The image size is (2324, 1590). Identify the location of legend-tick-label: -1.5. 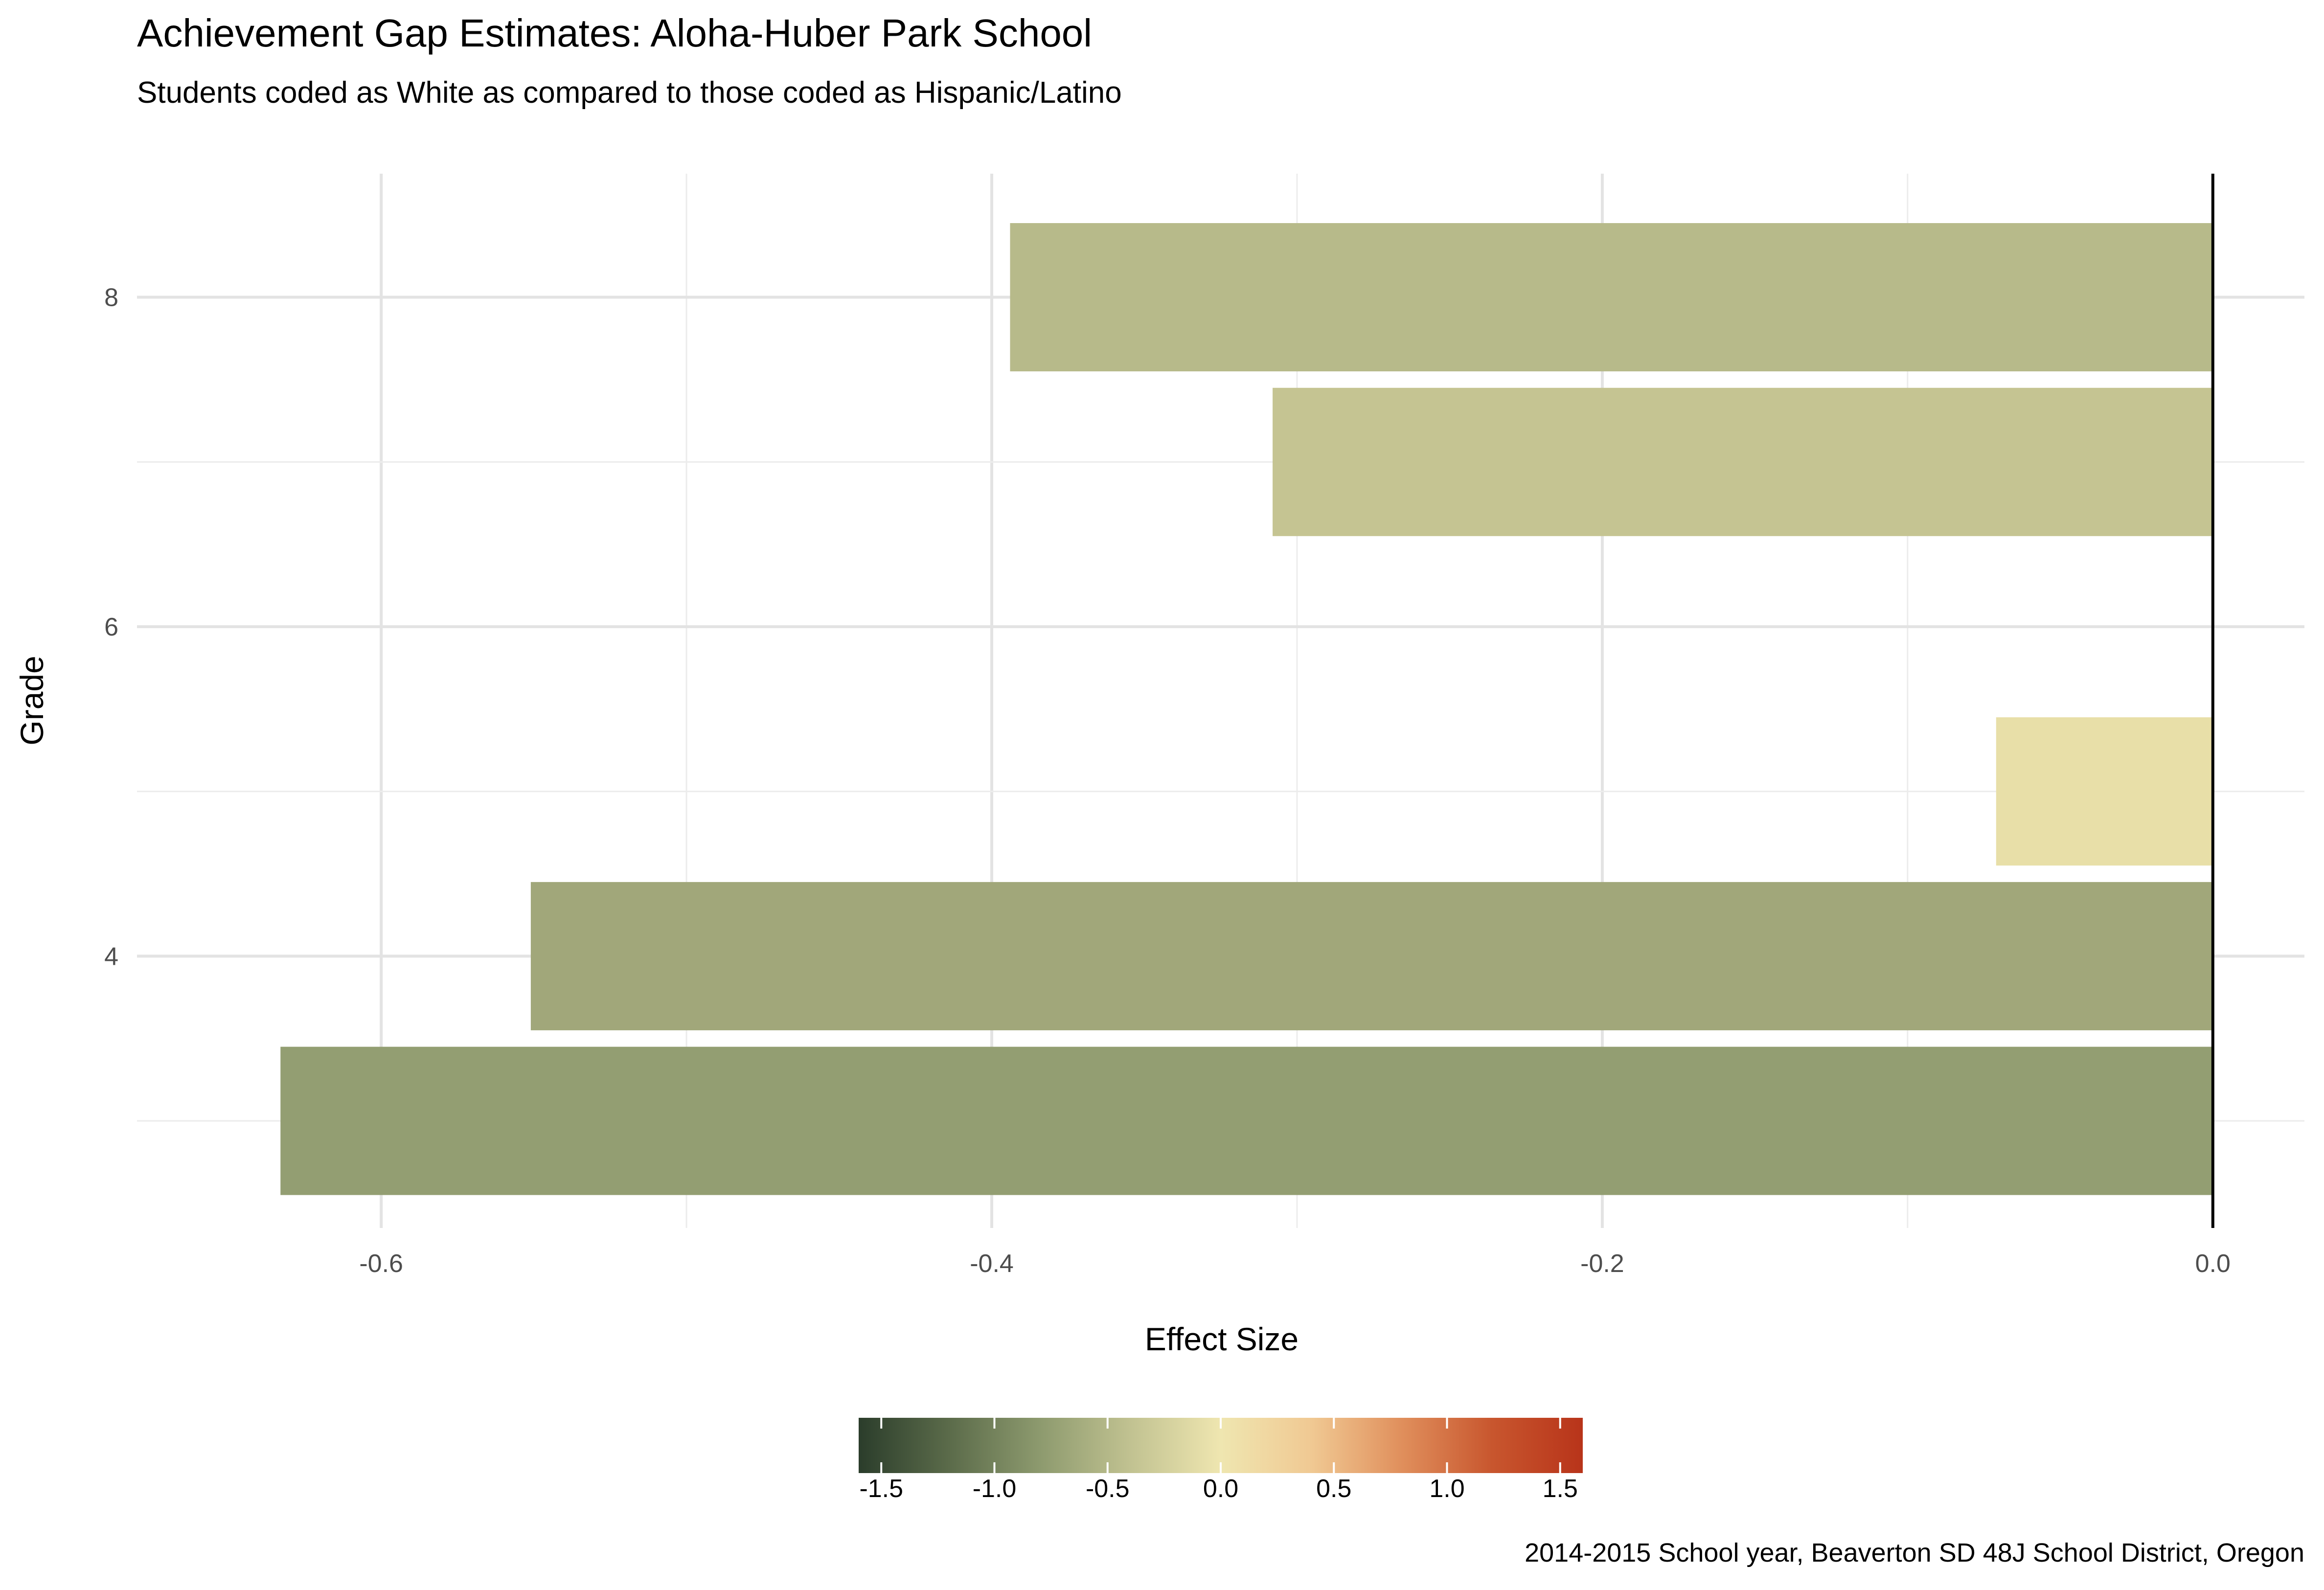
(881, 1489).